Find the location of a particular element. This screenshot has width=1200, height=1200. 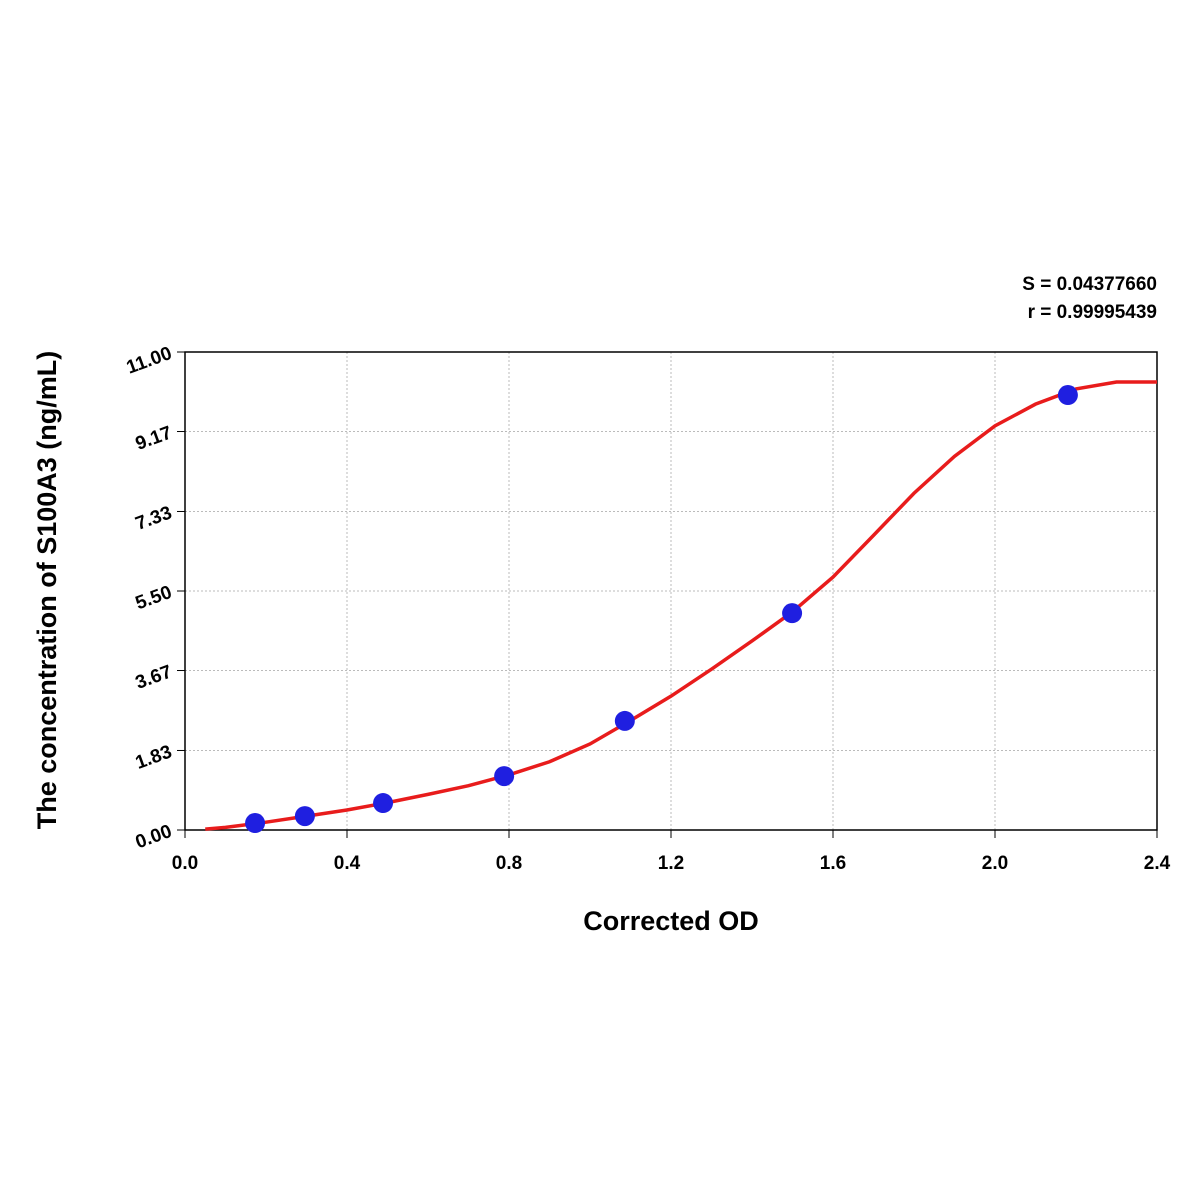

y-axis-label: The concentration of S100A3 (ng/mL) is located at coordinates (47, 590).